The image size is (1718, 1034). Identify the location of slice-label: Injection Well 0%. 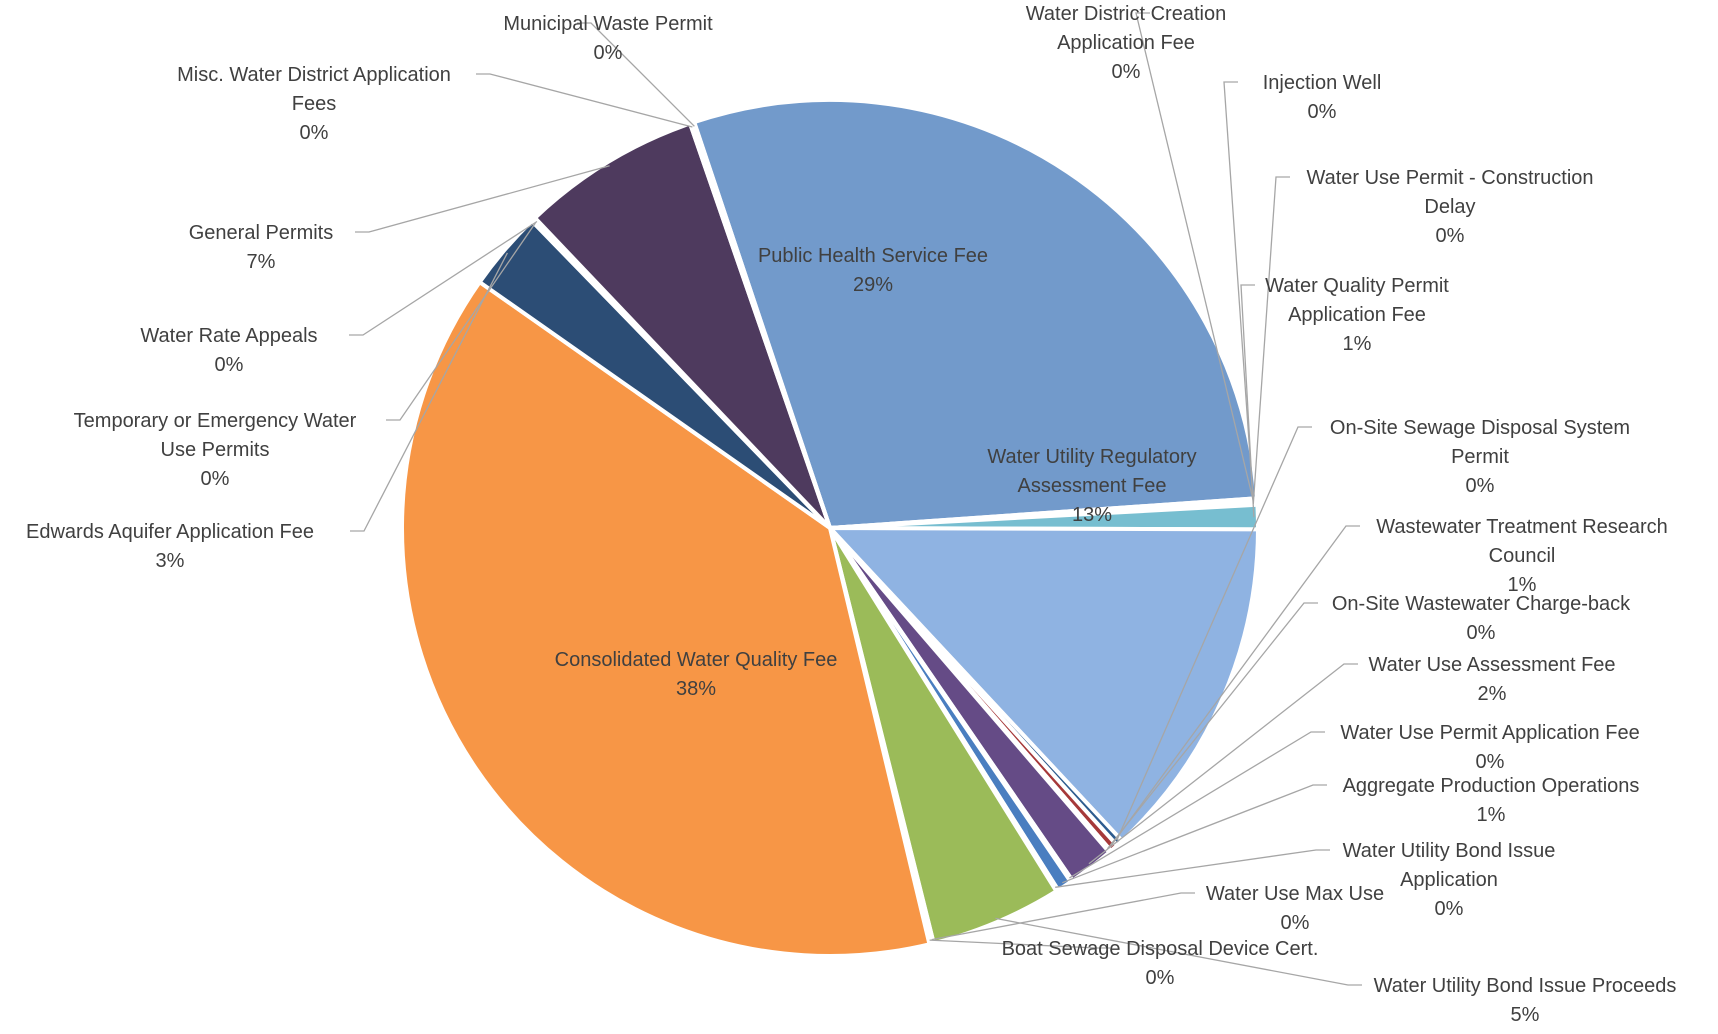
(1322, 97).